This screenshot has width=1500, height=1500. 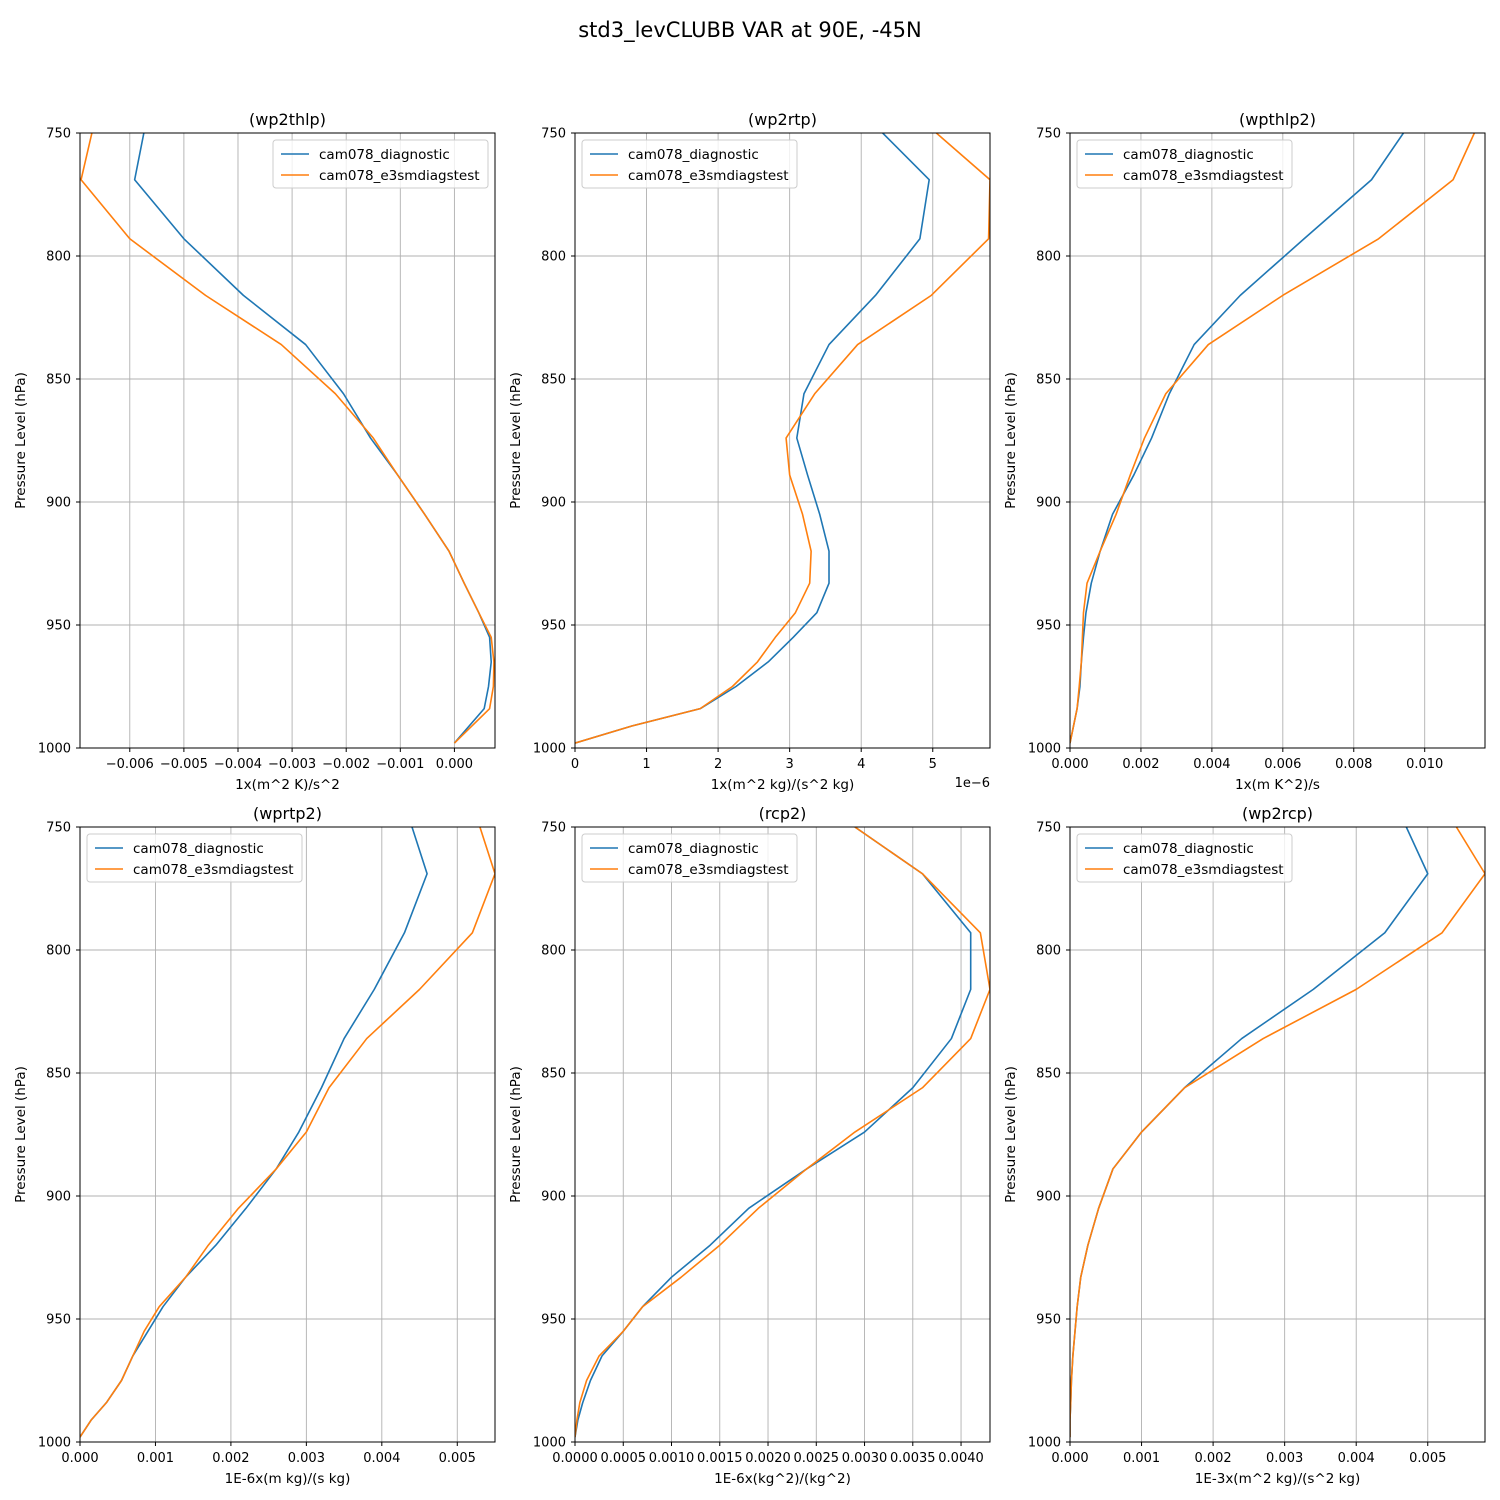 I want to click on x-tick-label: −0.005, so click(x=184, y=764).